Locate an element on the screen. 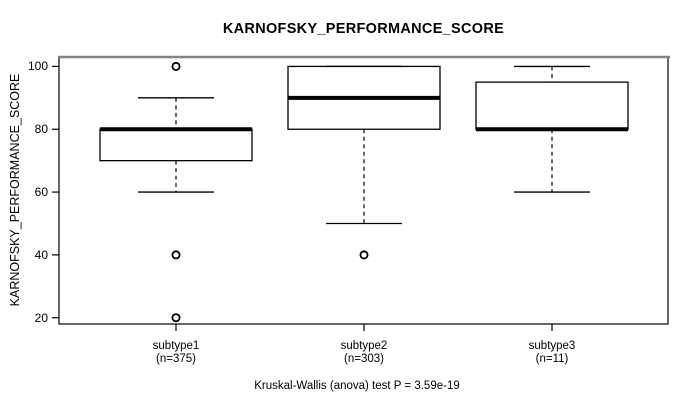 The width and height of the screenshot is (700, 400). y-tick-label: 80 is located at coordinates (41, 129).